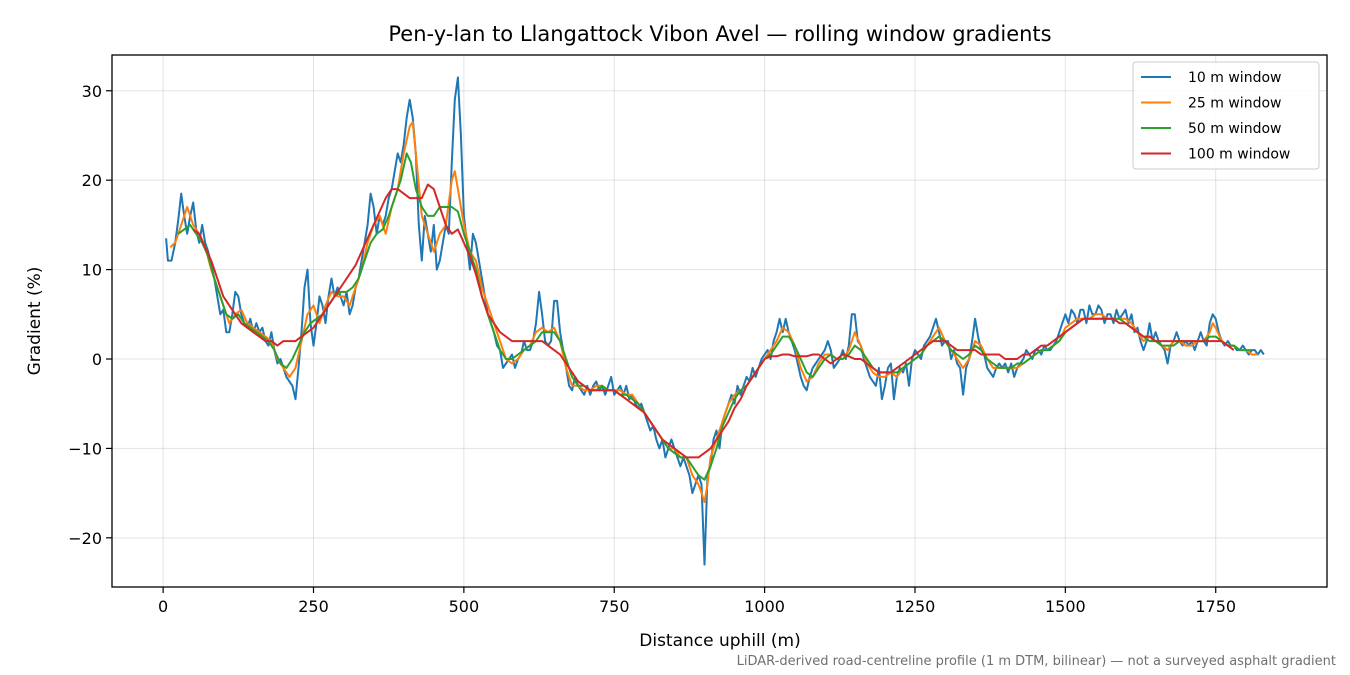  Describe the element at coordinates (313, 606) in the screenshot. I see `x-tick-label: 250` at that location.